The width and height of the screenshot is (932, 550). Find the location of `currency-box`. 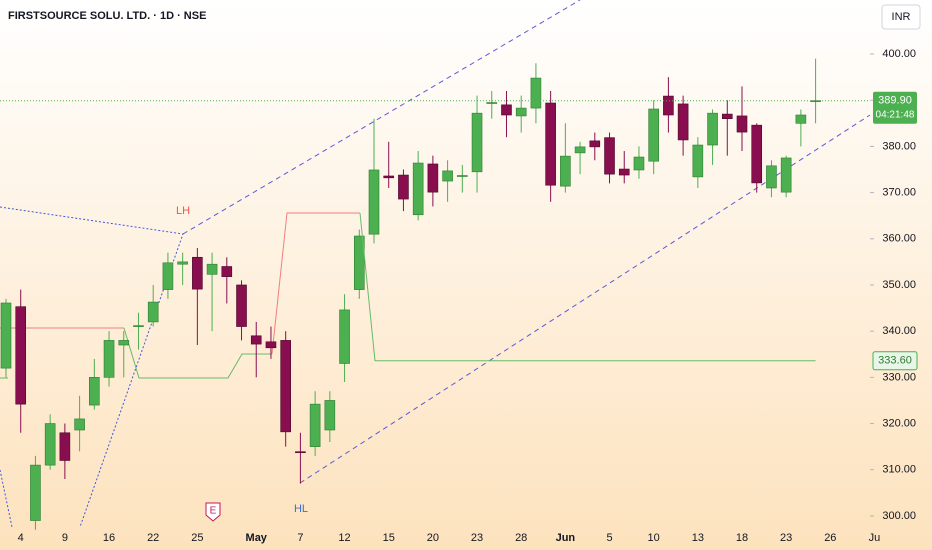

currency-box is located at coordinates (901, 17).